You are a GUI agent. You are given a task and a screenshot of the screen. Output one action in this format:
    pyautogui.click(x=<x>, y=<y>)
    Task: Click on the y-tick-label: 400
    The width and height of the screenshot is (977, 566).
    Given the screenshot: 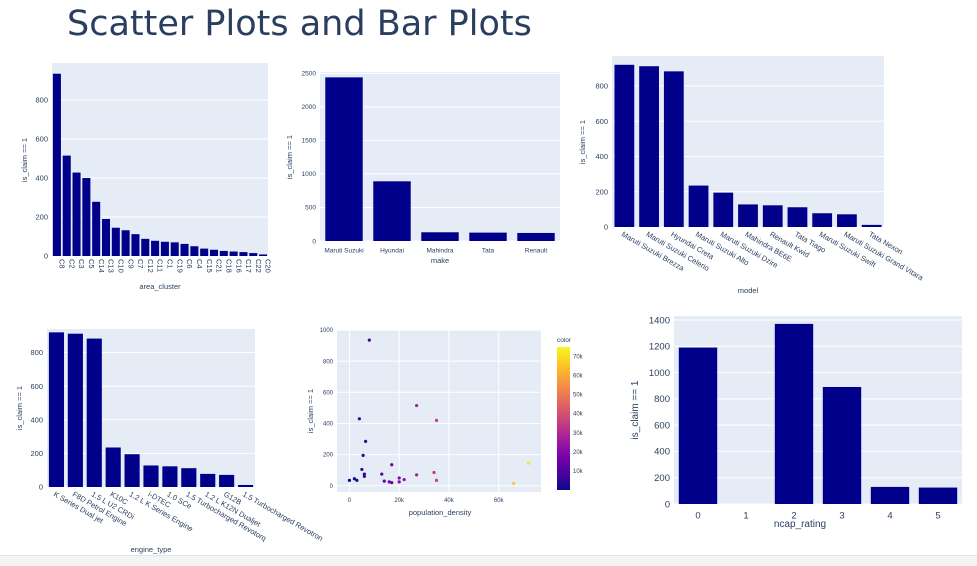 What is the action you would take?
    pyautogui.click(x=662, y=452)
    